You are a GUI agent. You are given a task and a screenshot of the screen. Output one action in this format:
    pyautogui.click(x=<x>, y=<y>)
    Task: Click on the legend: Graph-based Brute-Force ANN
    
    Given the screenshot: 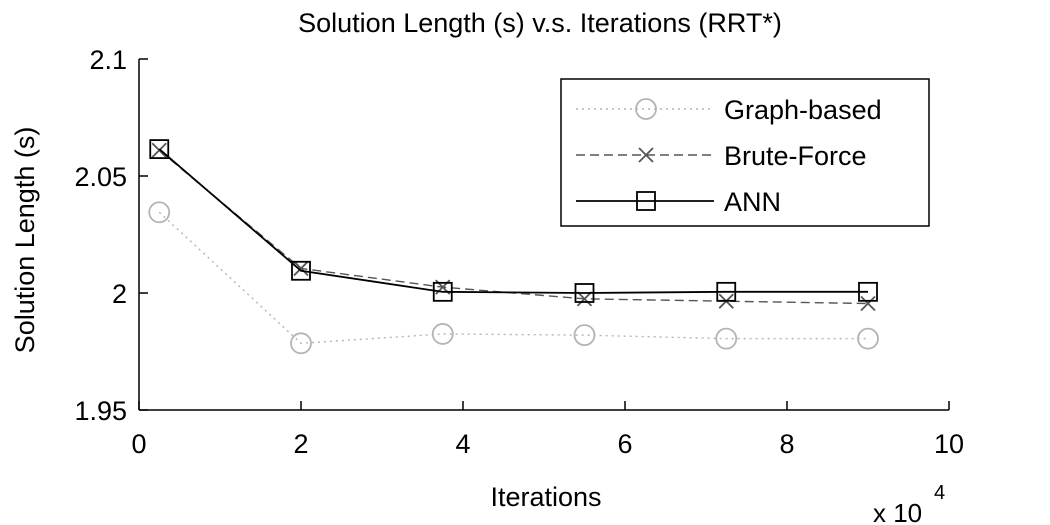 What is the action you would take?
    pyautogui.click(x=745, y=152)
    